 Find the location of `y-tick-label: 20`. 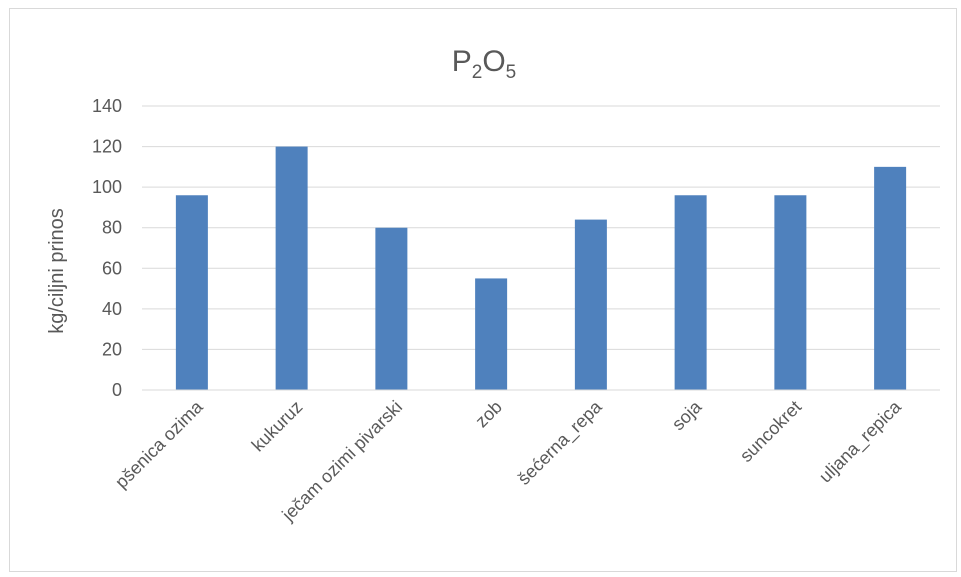

y-tick-label: 20 is located at coordinates (112, 349).